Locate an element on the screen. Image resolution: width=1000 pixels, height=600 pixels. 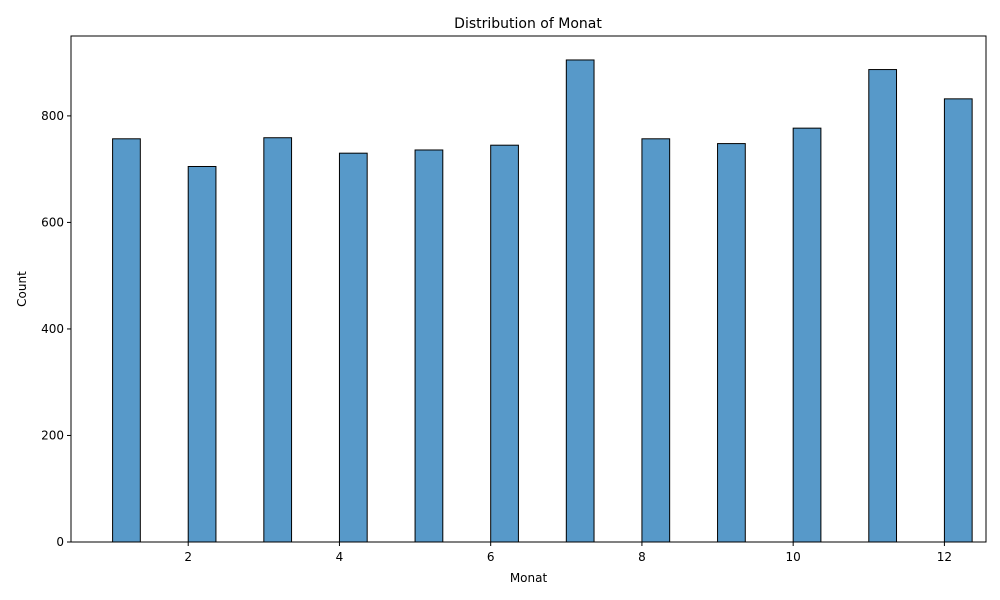
x-axis: 2 4 6 8 10 12 is located at coordinates (568, 553).